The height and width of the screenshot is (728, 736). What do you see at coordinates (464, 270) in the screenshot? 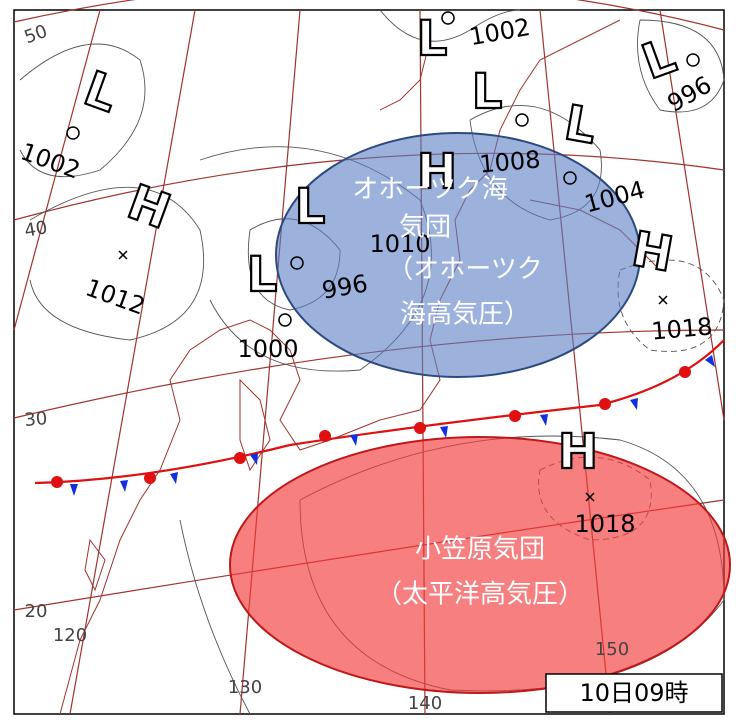
I see `air-mass-label: （オホーツク` at bounding box center [464, 270].